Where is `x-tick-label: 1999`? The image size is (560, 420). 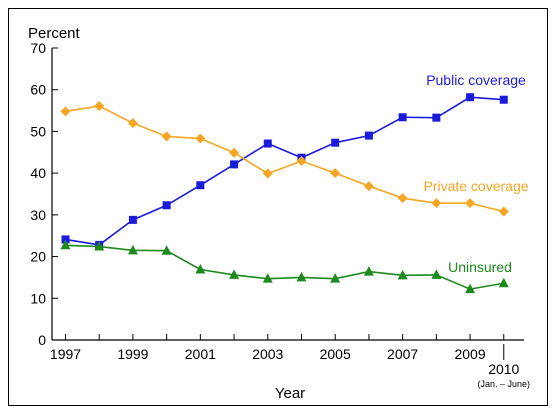 x-tick-label: 1999 is located at coordinates (132, 354).